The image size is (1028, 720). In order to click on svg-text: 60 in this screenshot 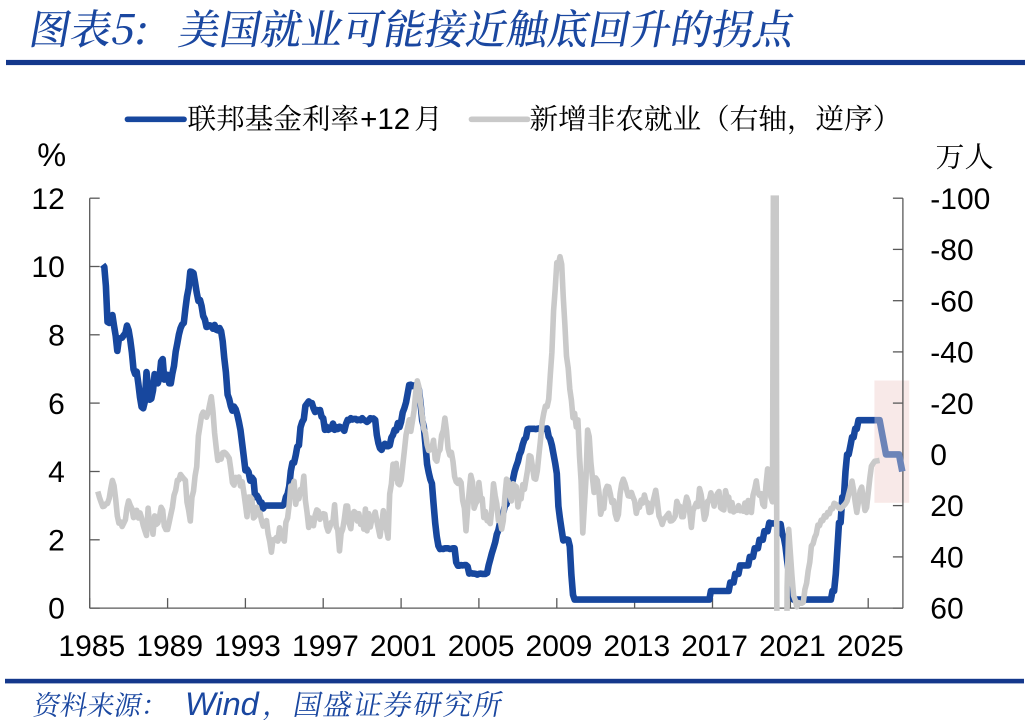, I will do `click(946, 609)`.